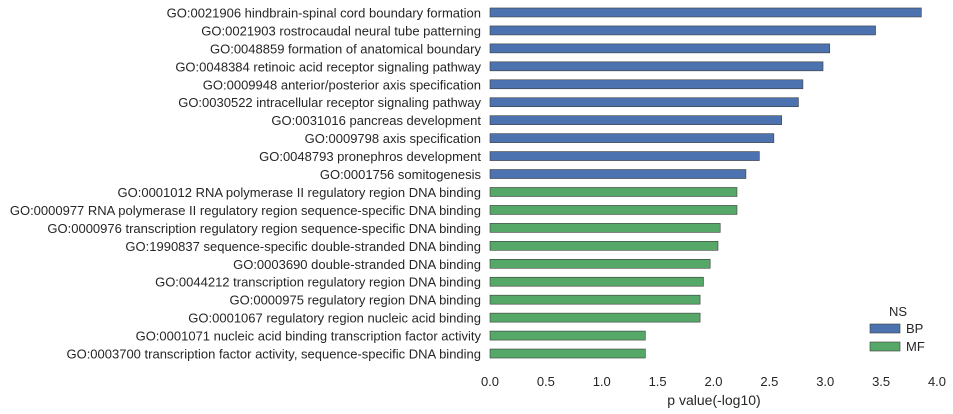 Image resolution: width=953 pixels, height=414 pixels. What do you see at coordinates (401, 174) in the screenshot?
I see `category-label: GO:0001756 somitogenesis` at bounding box center [401, 174].